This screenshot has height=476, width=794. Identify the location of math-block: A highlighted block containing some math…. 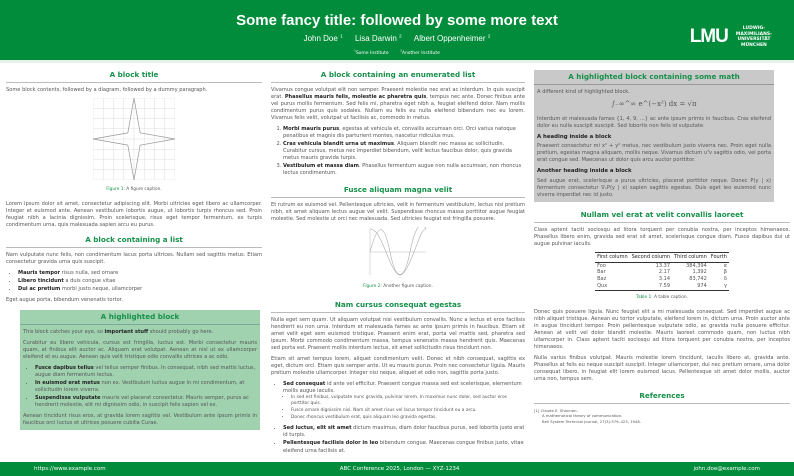
(654, 136).